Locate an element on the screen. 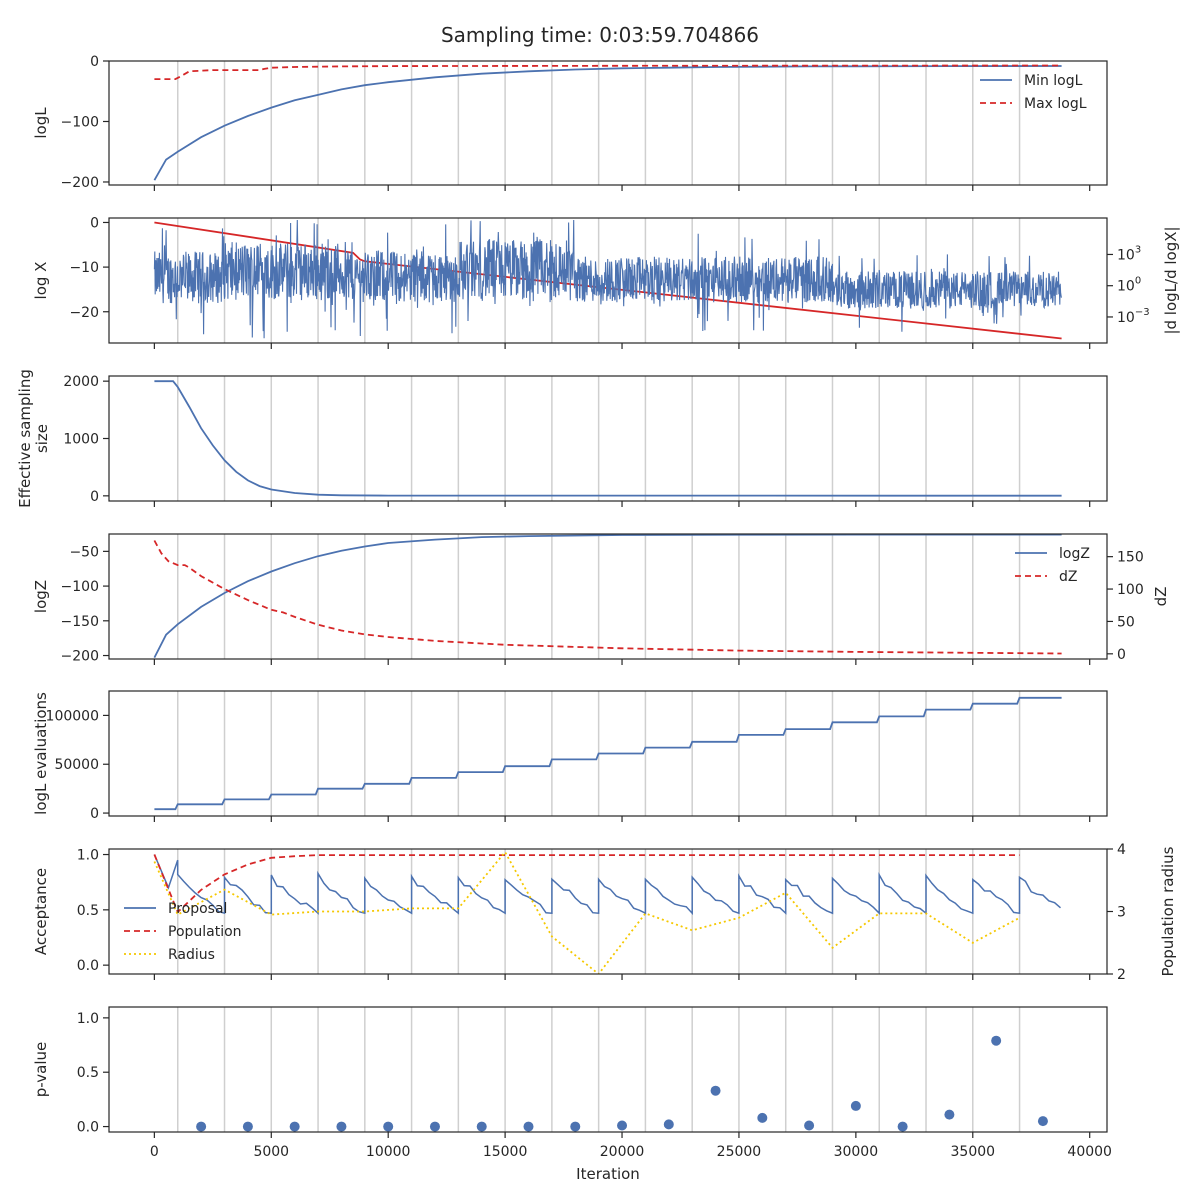  y-tick-label: −10 is located at coordinates (84, 268).